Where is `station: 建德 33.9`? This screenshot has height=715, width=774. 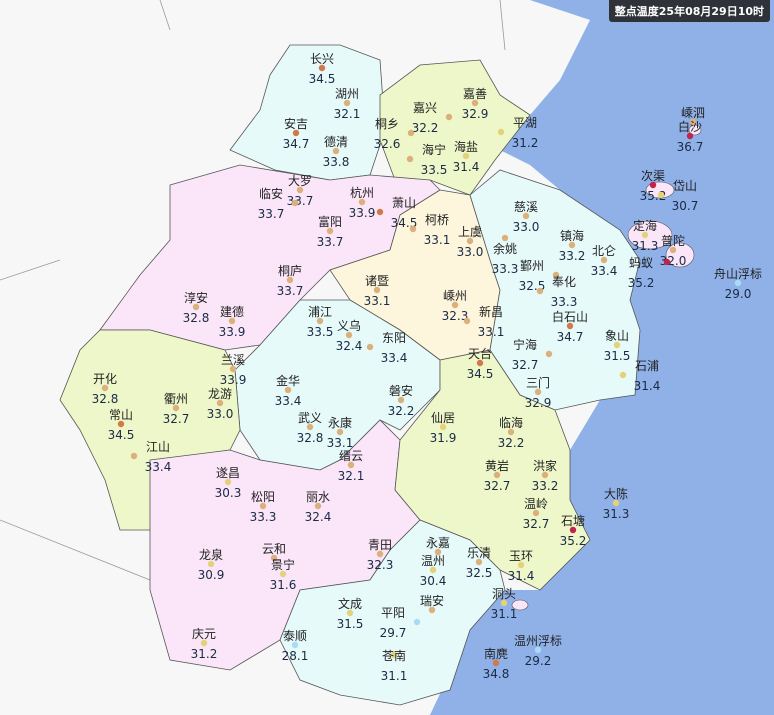 station: 建德 33.9 is located at coordinates (232, 321).